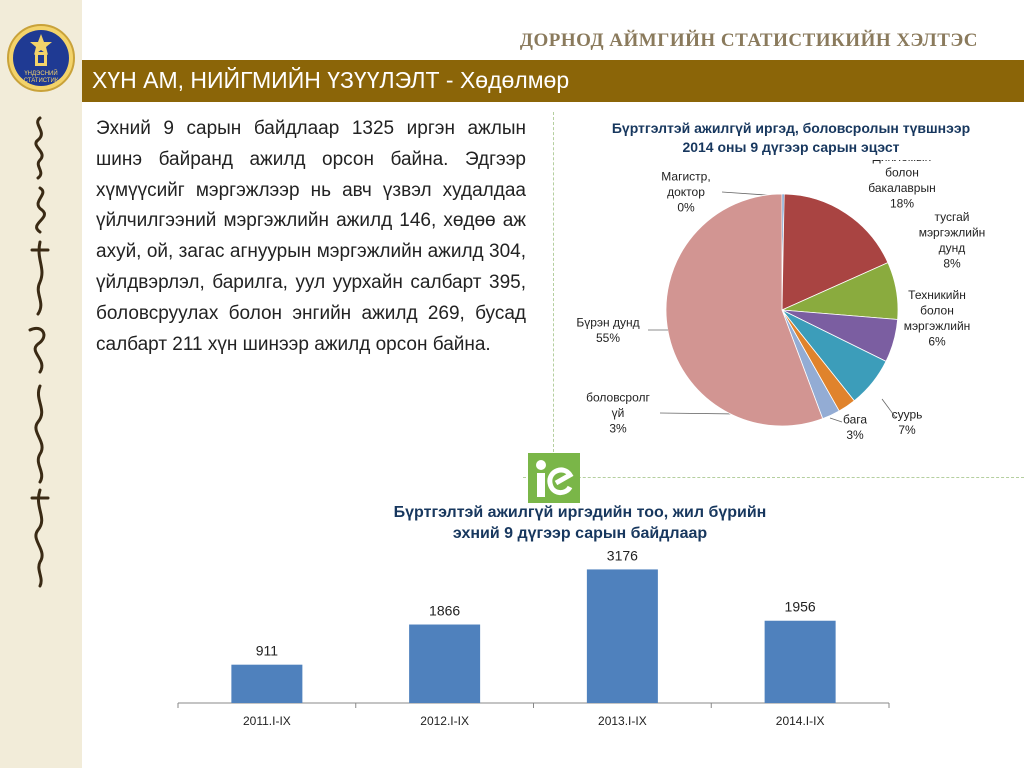 Image resolution: width=1024 pixels, height=768 pixels. I want to click on logo-text-line1: ҮНДЭСНИЙ, so click(40, 73).